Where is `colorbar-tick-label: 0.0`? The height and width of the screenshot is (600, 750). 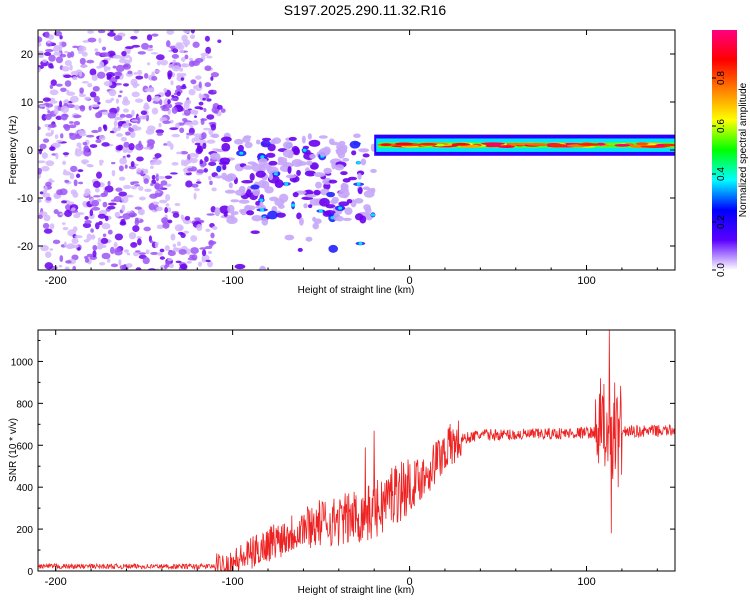 colorbar-tick-label: 0.0 is located at coordinates (721, 270).